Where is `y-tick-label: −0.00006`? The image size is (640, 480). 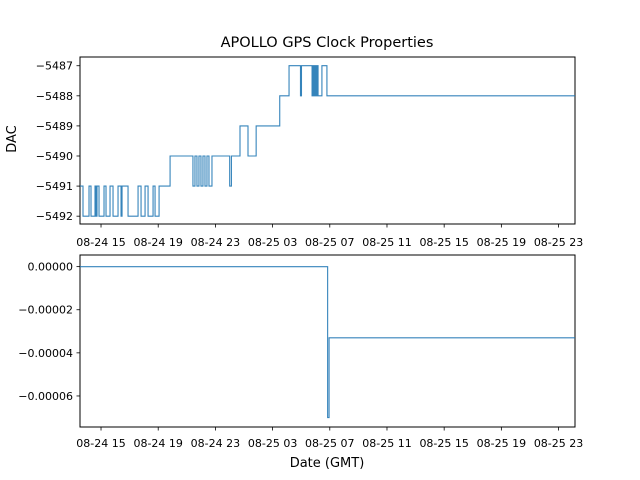 y-tick-label: −0.00006 is located at coordinates (45, 396).